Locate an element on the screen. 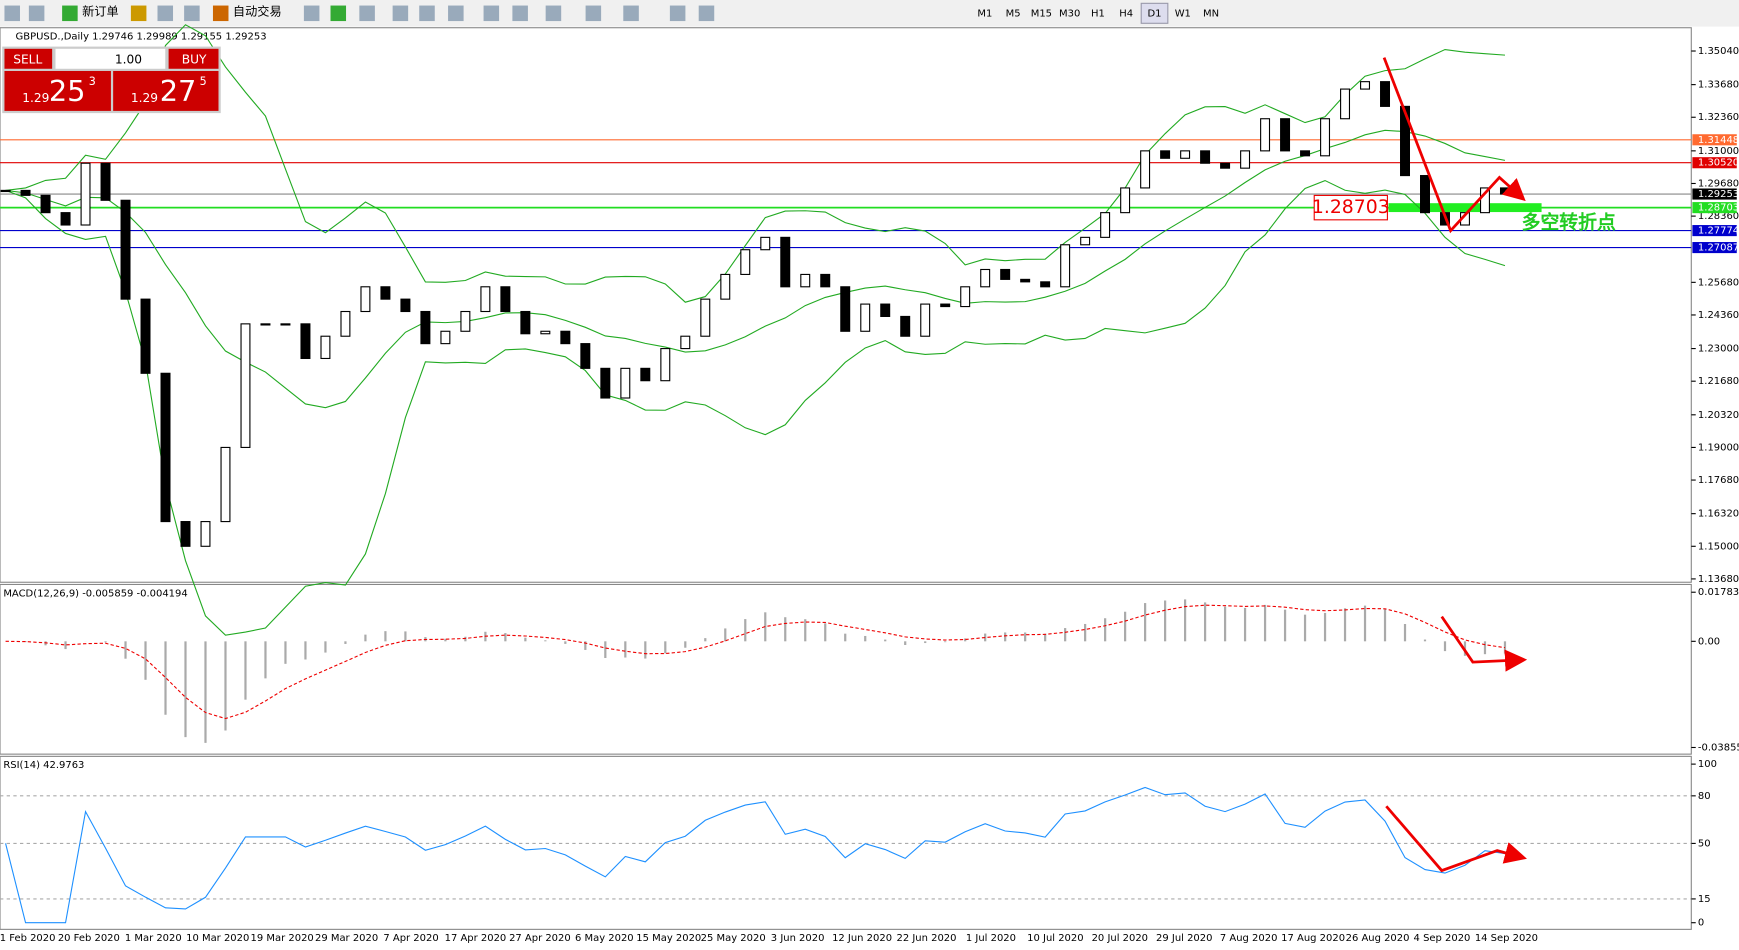 This screenshot has width=1739, height=950. auto-trading: 自动交易 is located at coordinates (257, 11).